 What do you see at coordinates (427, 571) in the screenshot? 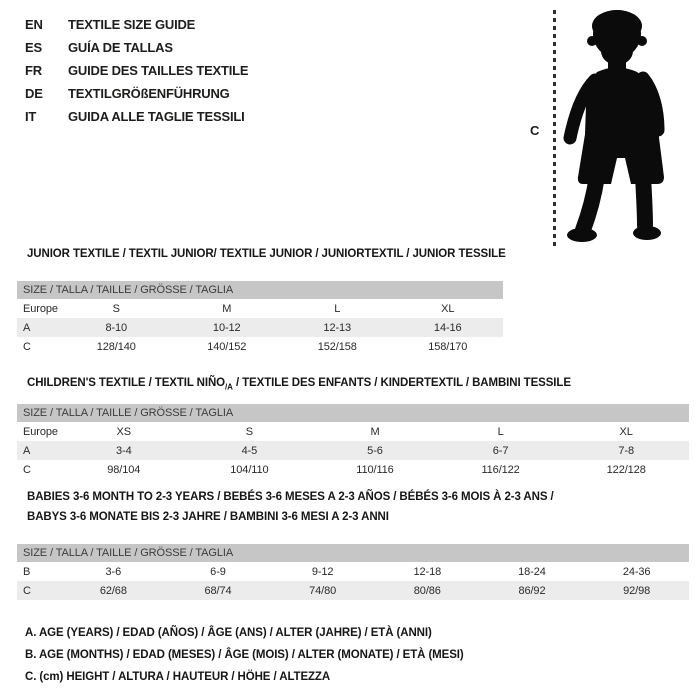
I see `size-value-cell: 12-18` at bounding box center [427, 571].